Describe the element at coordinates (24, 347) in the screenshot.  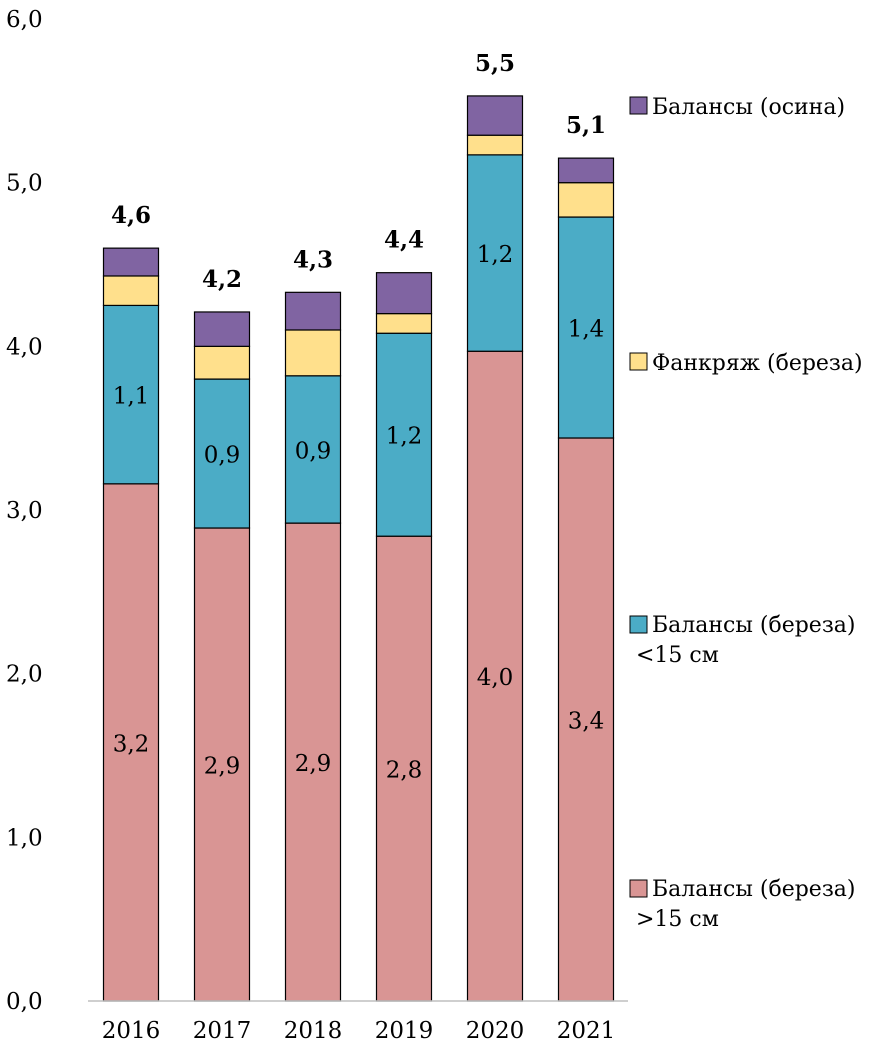
I see `y-tick-label: 4,0` at that location.